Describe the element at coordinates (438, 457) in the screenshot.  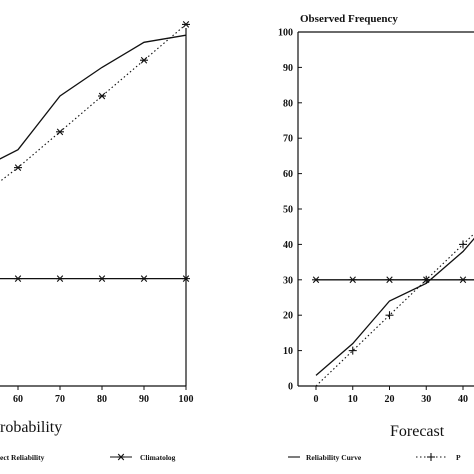
I see `legend-entry: P` at that location.